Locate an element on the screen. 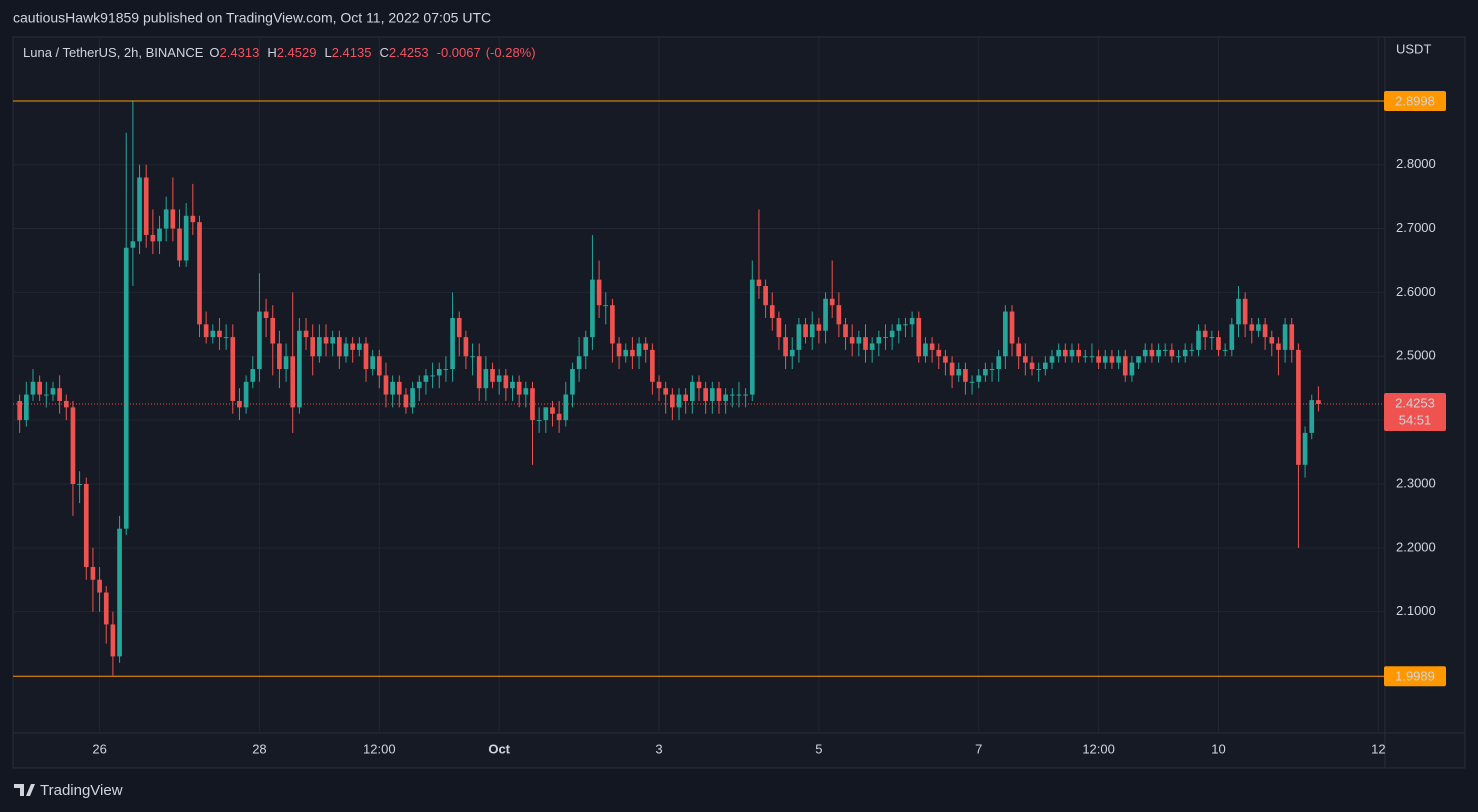 The width and height of the screenshot is (1478, 812). legend-label: H is located at coordinates (271, 52).